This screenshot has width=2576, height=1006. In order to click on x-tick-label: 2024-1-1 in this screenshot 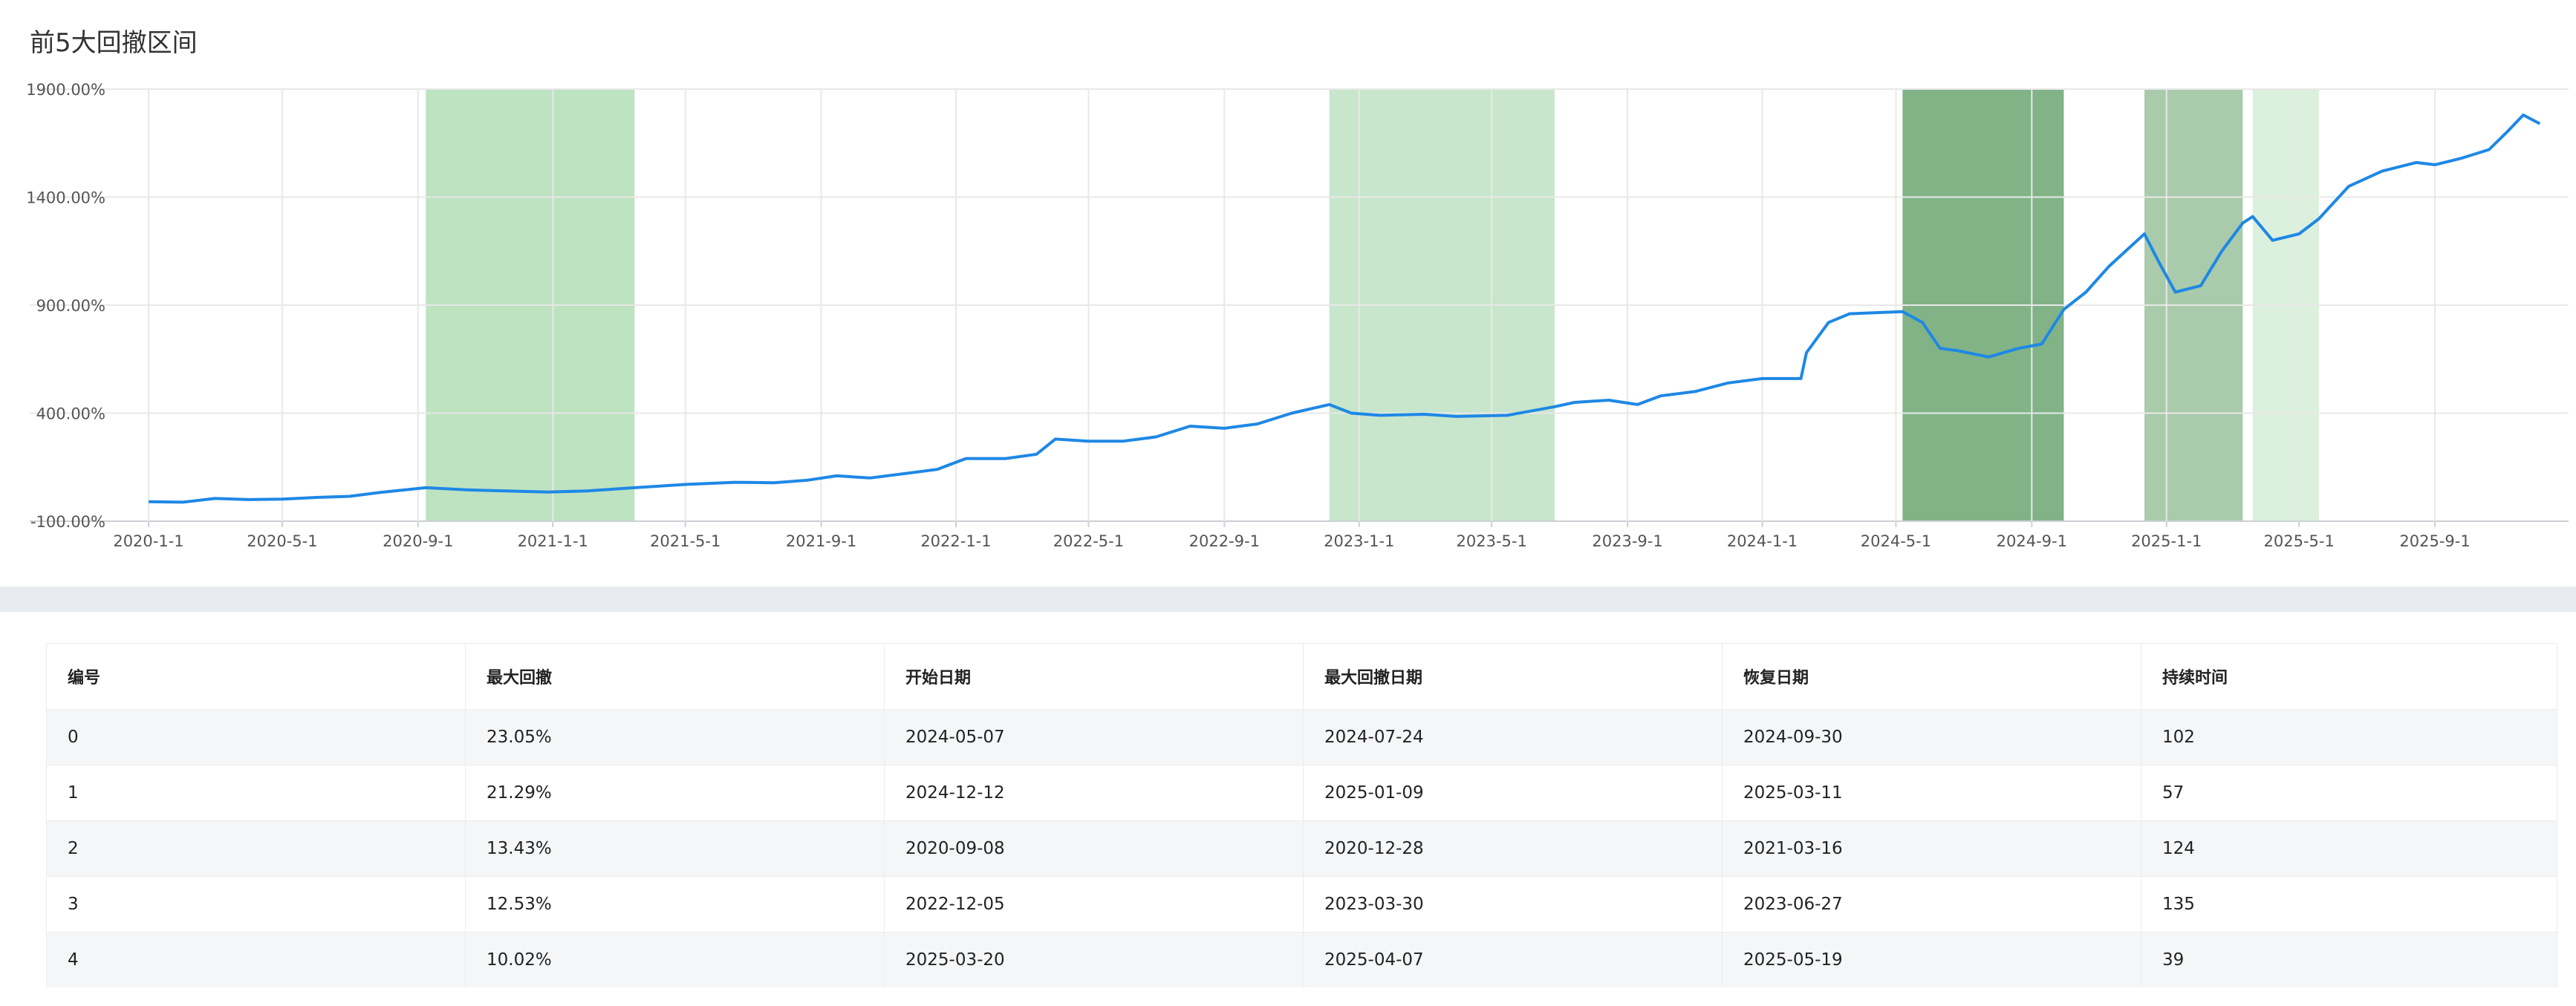, I will do `click(1763, 541)`.